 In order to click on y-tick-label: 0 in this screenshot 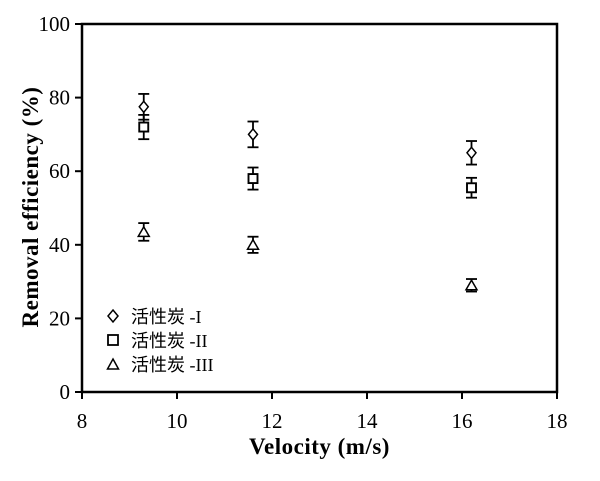, I will do `click(65, 392)`.